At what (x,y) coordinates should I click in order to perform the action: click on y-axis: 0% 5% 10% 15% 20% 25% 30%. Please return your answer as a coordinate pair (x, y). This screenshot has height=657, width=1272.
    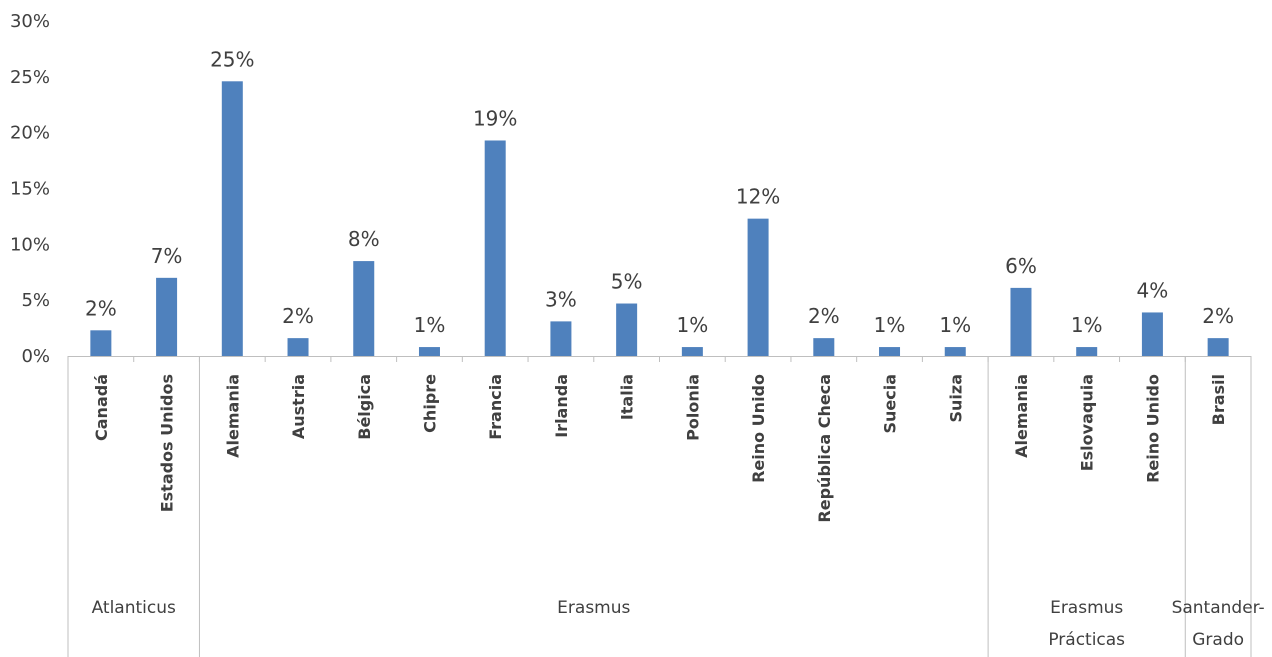
    Looking at the image, I should click on (30, 189).